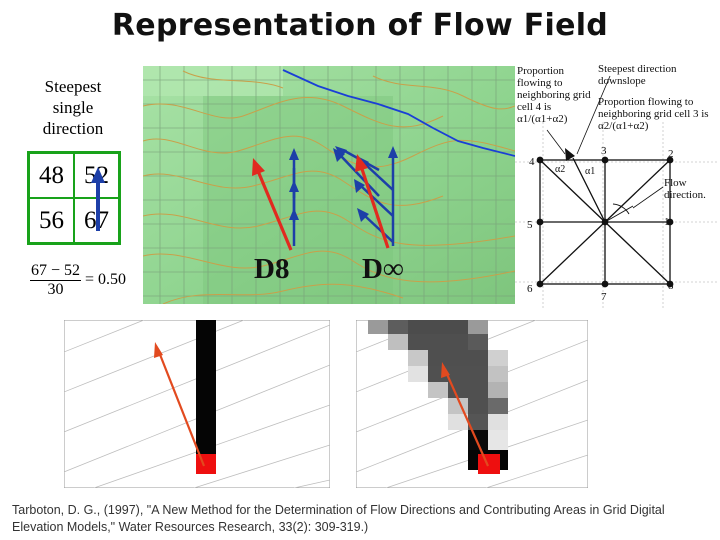 This screenshot has width=720, height=540. I want to click on cell-number-8: 8, so click(671, 286).